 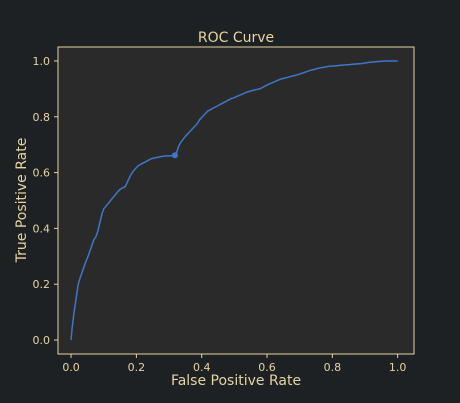 I want to click on y-axis-label: True Positive Rate, so click(x=22, y=201).